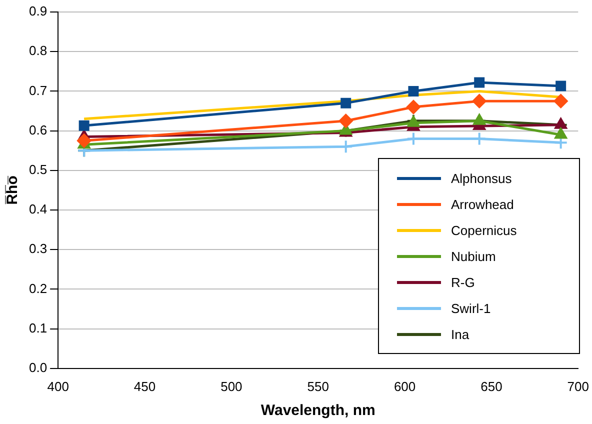  What do you see at coordinates (38, 288) in the screenshot?
I see `y-tick-label: 0.2` at bounding box center [38, 288].